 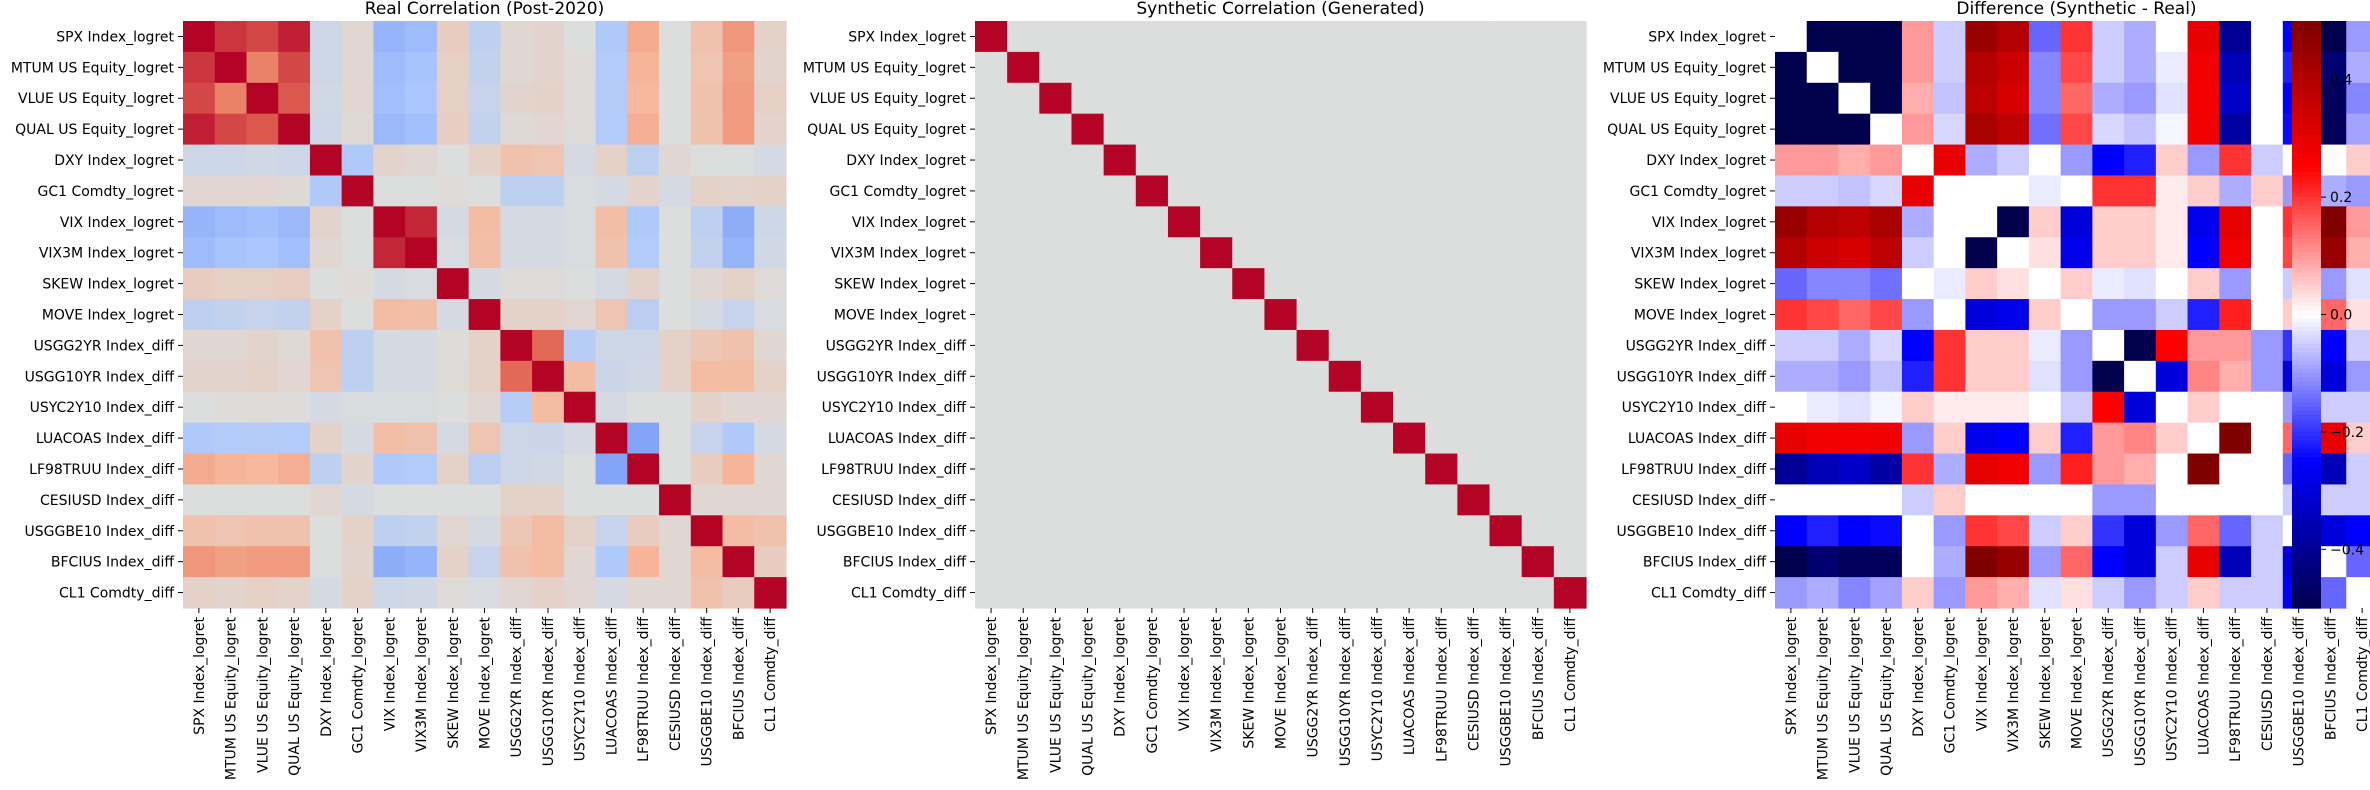 What do you see at coordinates (517, 687) in the screenshot?
I see `x-tick-label: USGG2YR Index_diff` at bounding box center [517, 687].